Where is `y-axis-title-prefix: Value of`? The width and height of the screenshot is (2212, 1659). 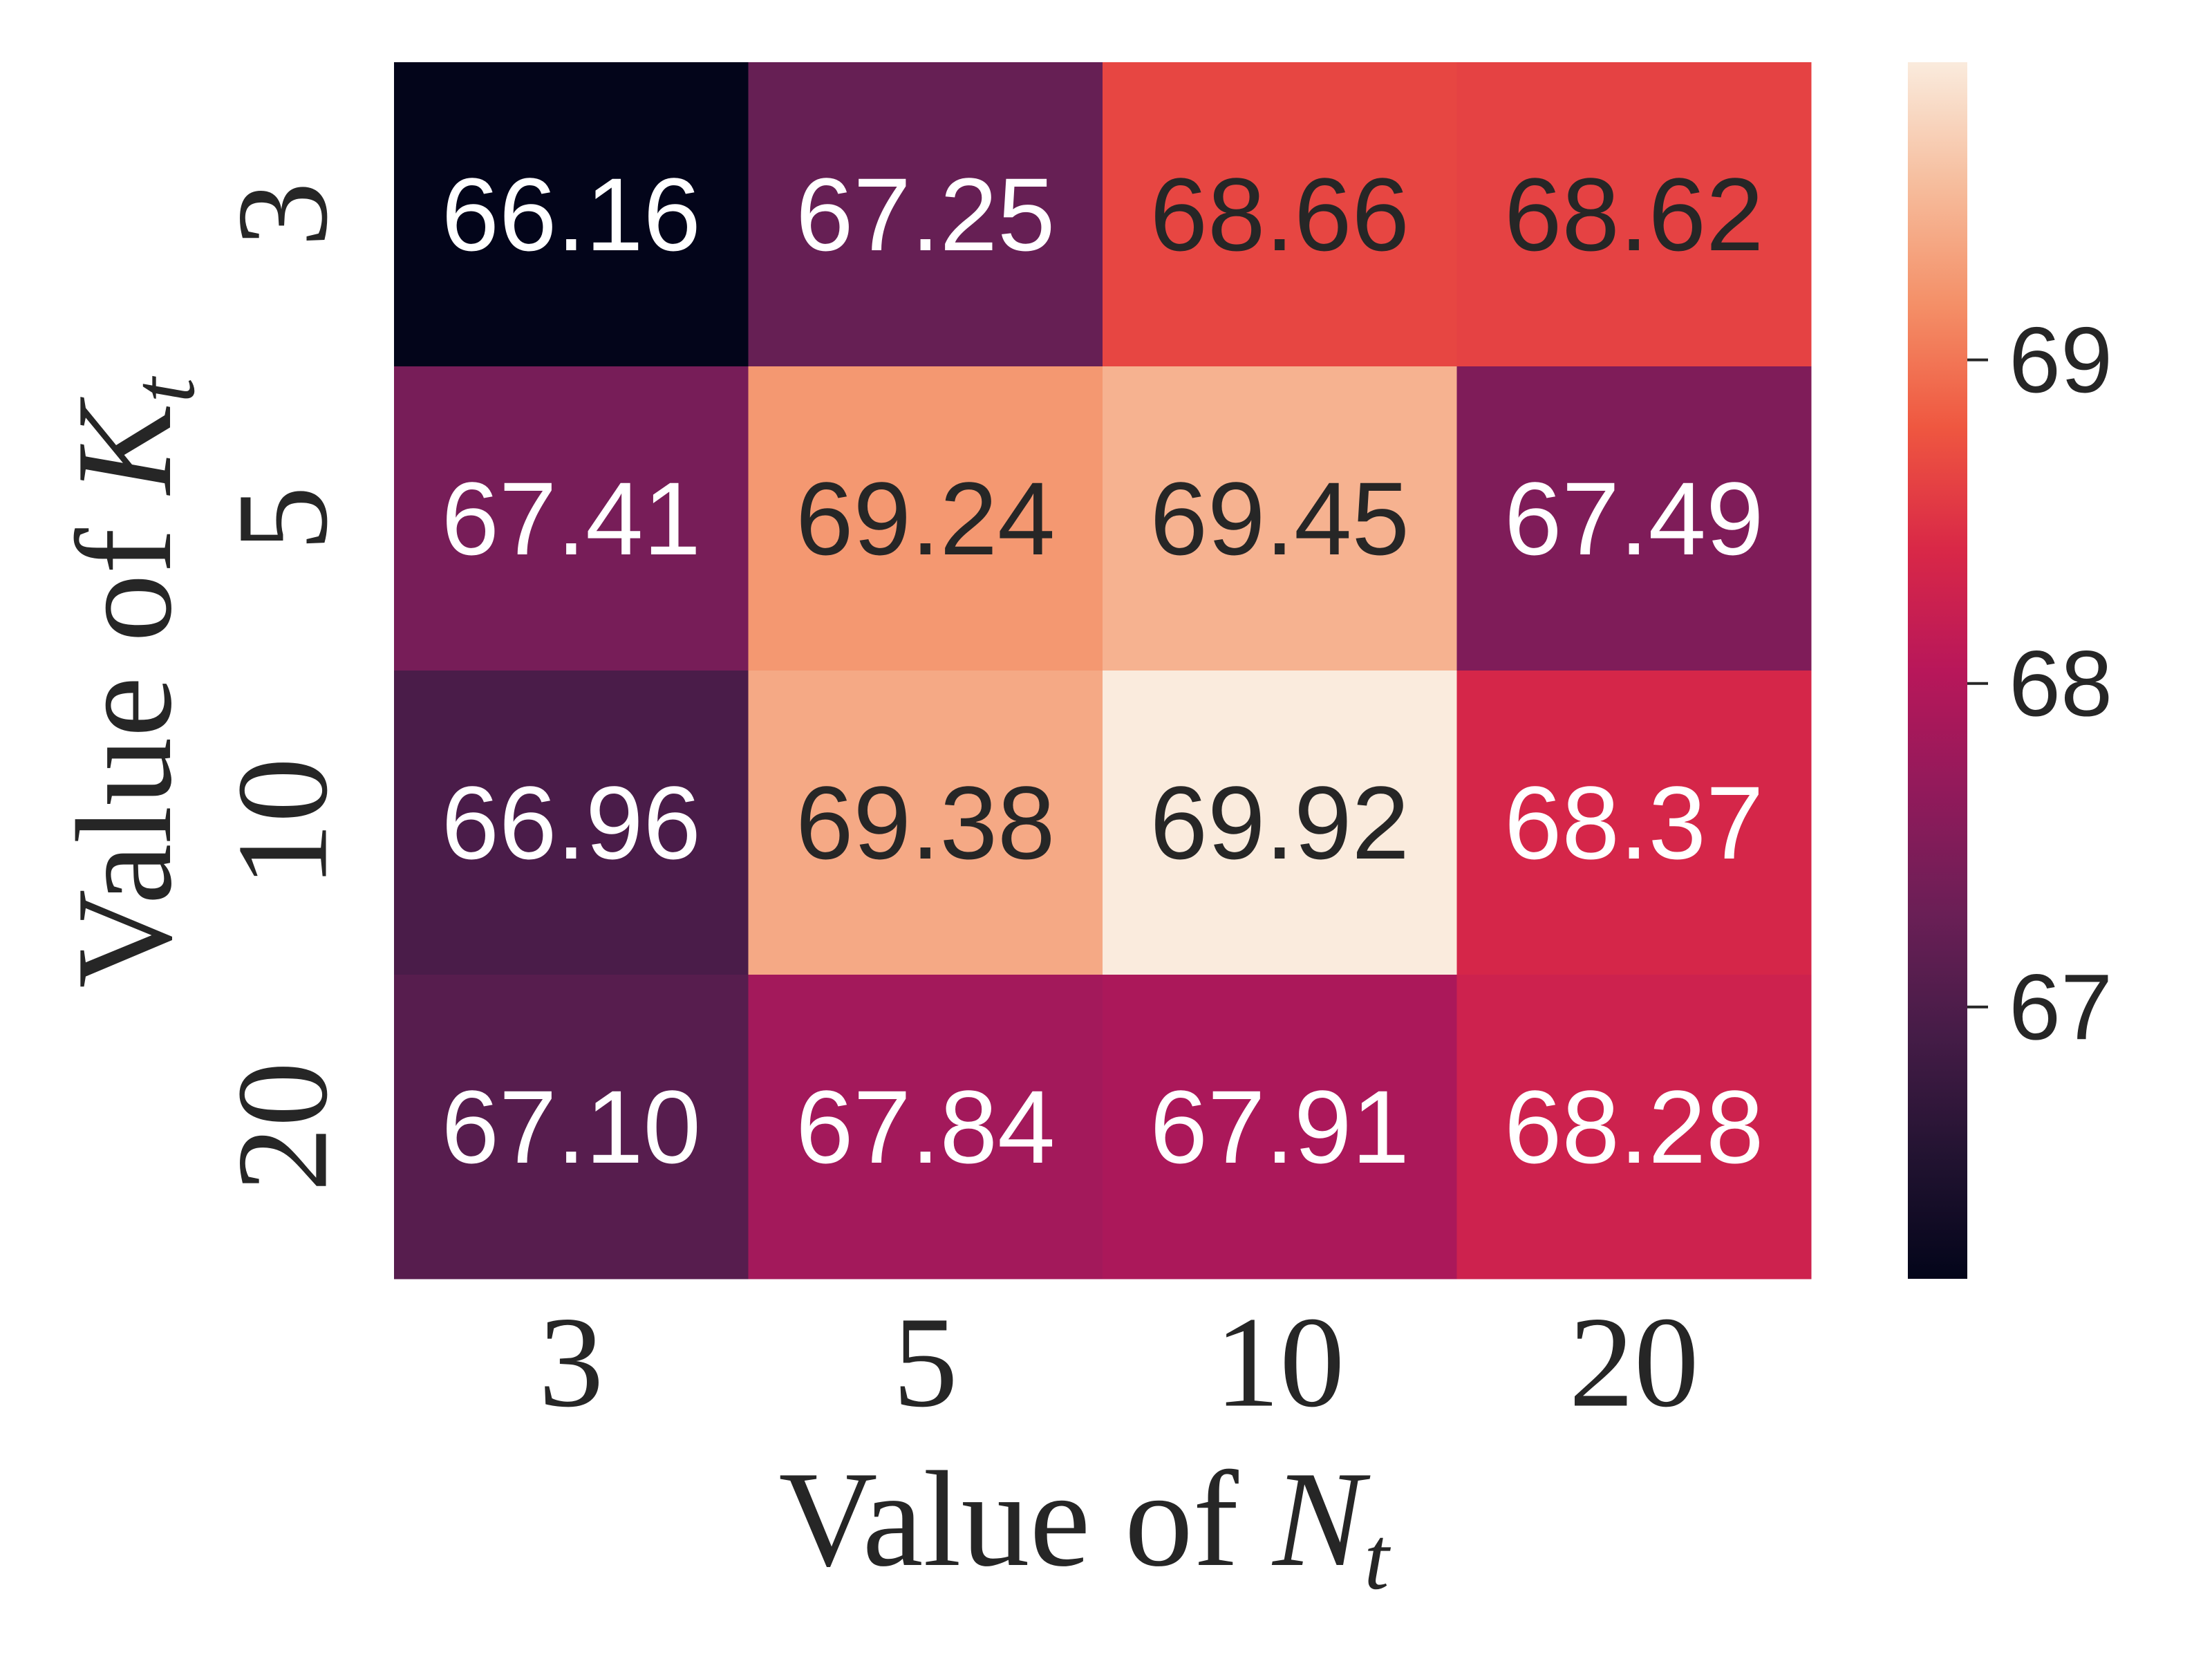 y-axis-title-prefix: Value of is located at coordinates (124, 741).